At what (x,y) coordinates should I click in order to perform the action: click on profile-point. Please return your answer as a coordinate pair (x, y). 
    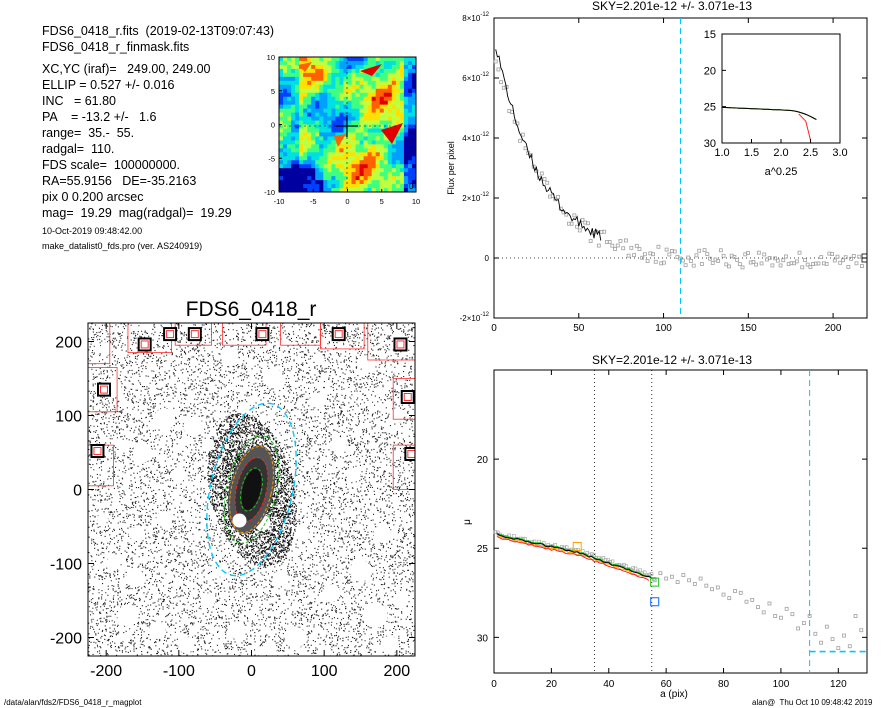
    Looking at the image, I should click on (660, 573).